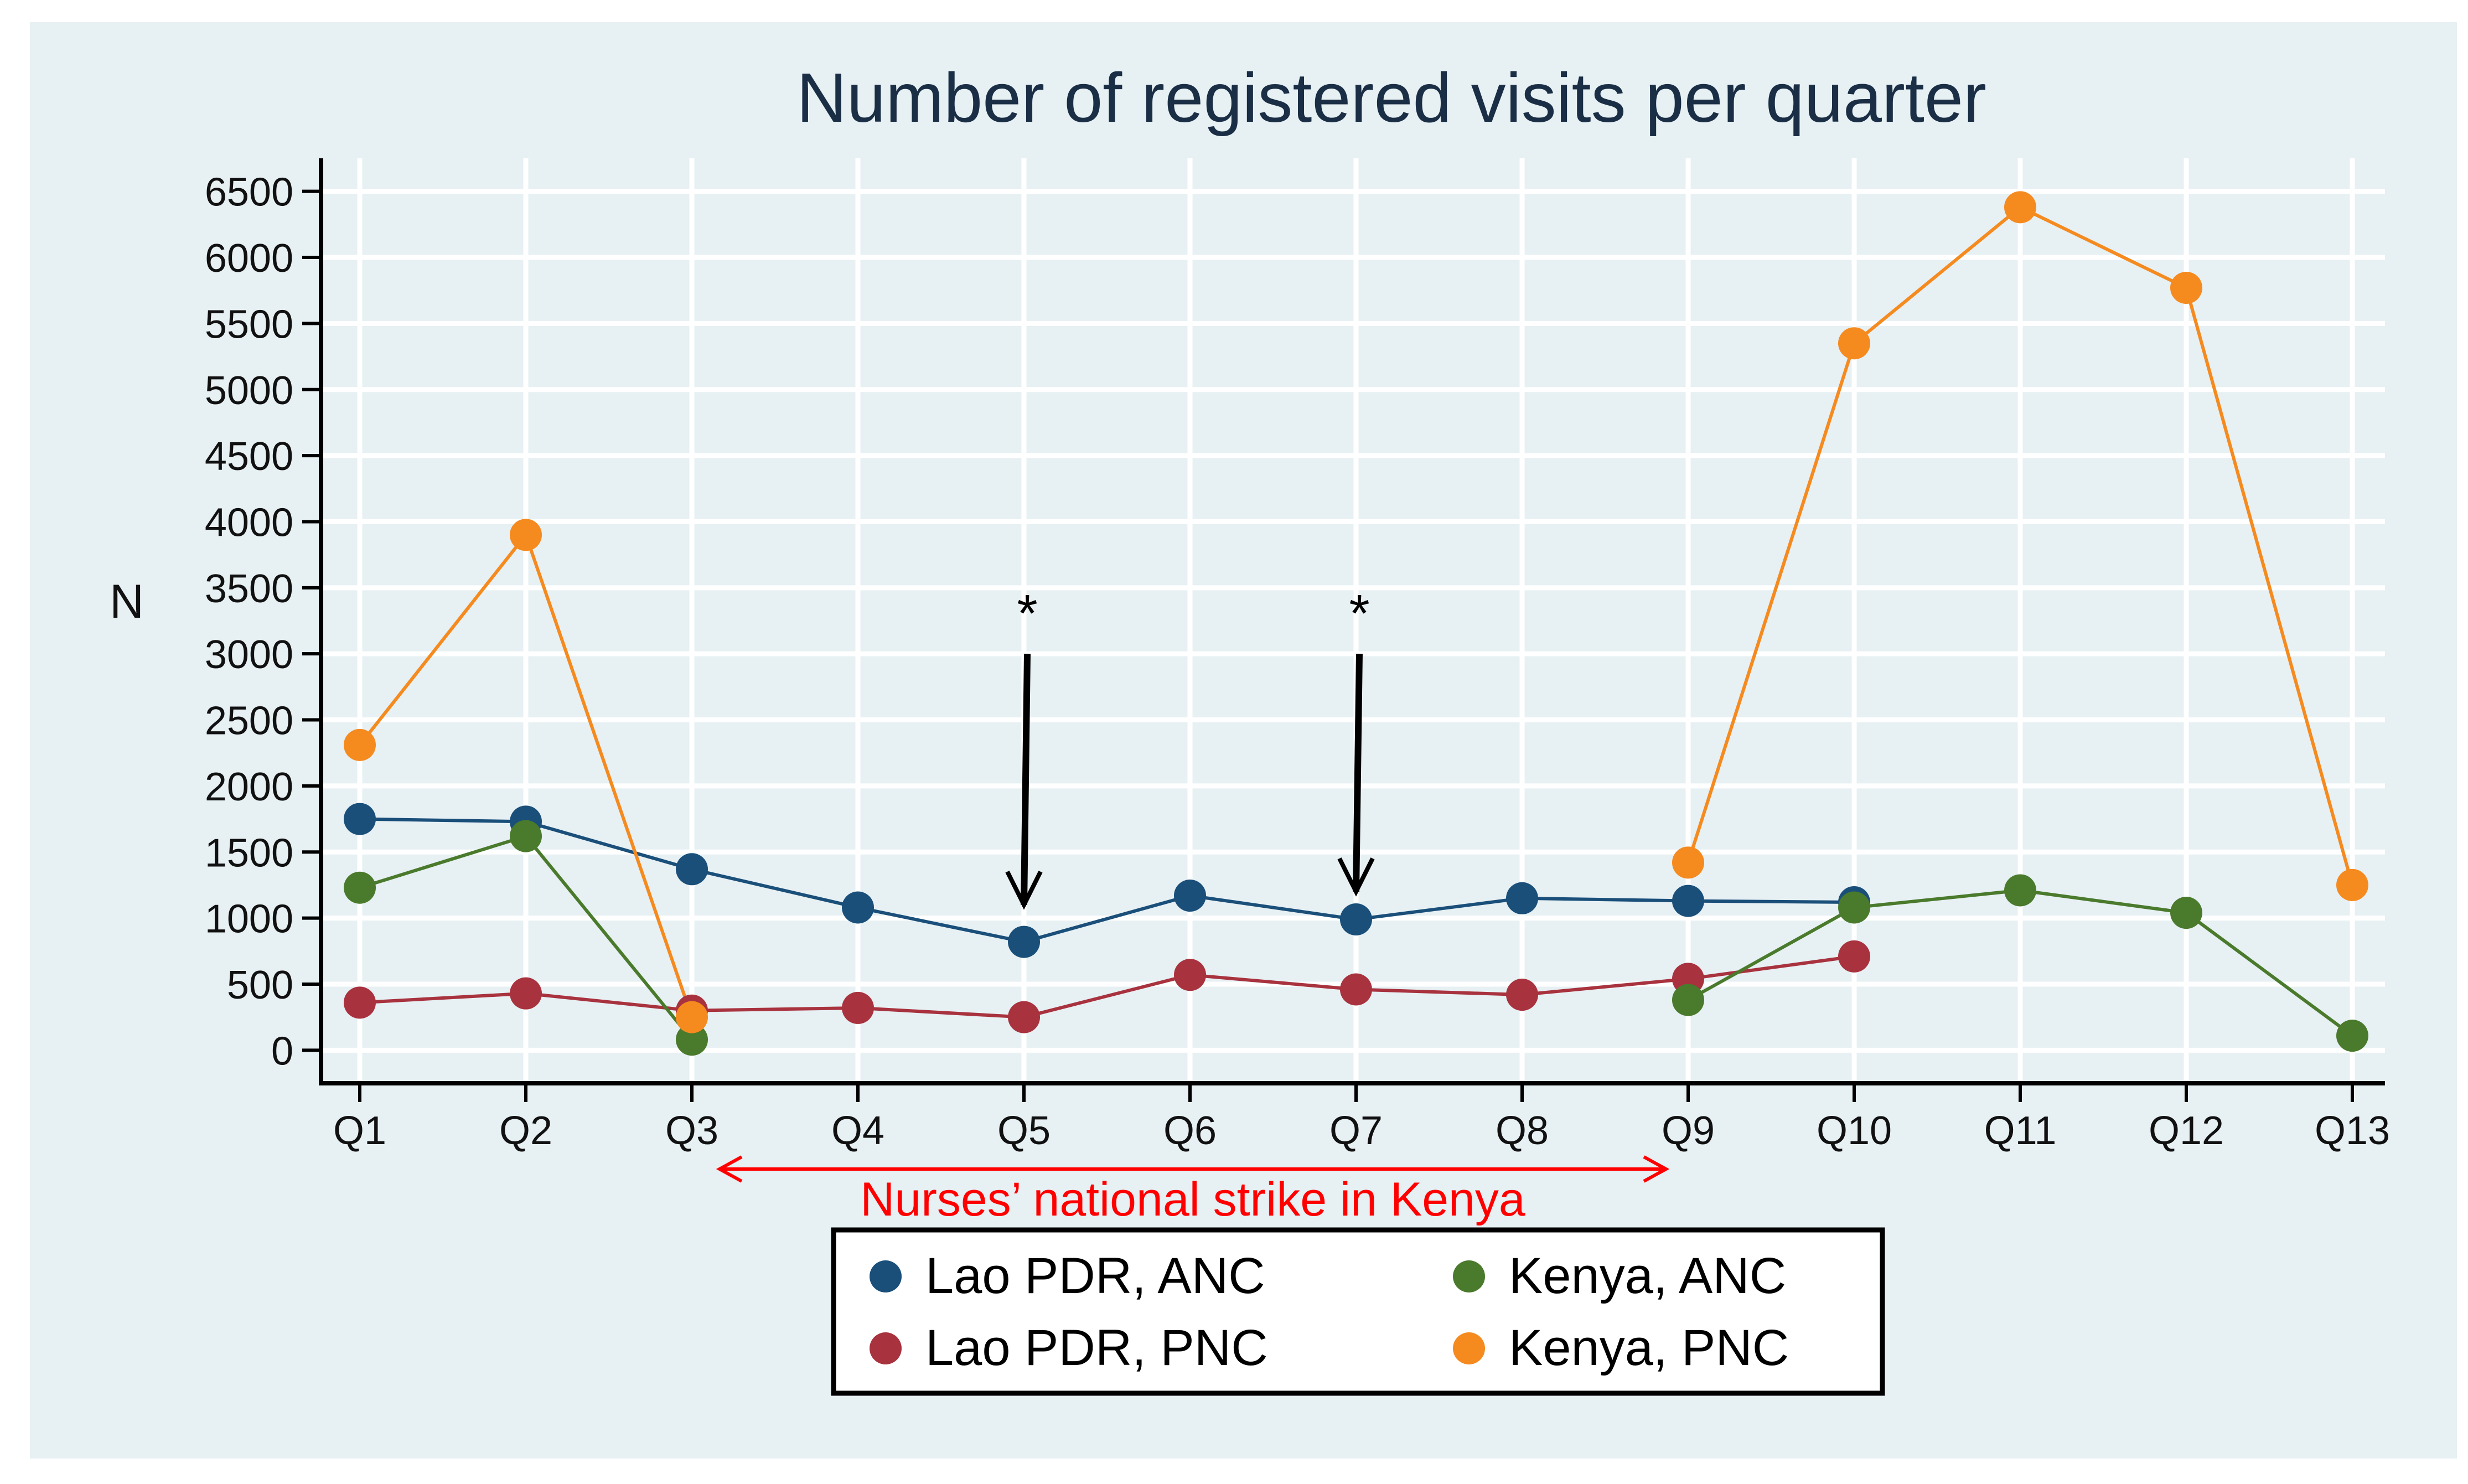 Image resolution: width=2468 pixels, height=1484 pixels. I want to click on y-tick-label: 5000, so click(249, 391).